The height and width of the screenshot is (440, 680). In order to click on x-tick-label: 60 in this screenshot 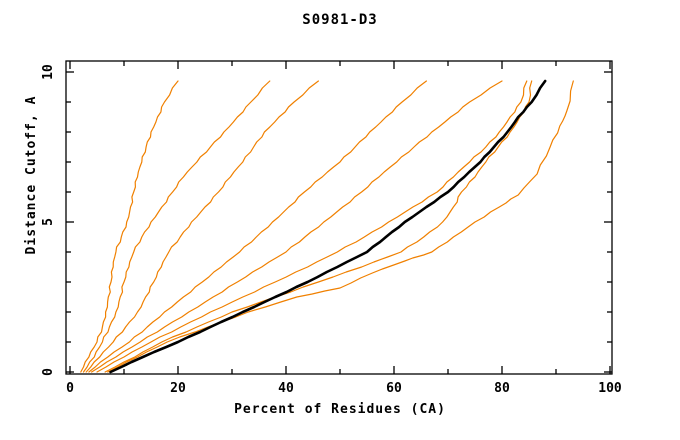, I will do `click(394, 388)`.